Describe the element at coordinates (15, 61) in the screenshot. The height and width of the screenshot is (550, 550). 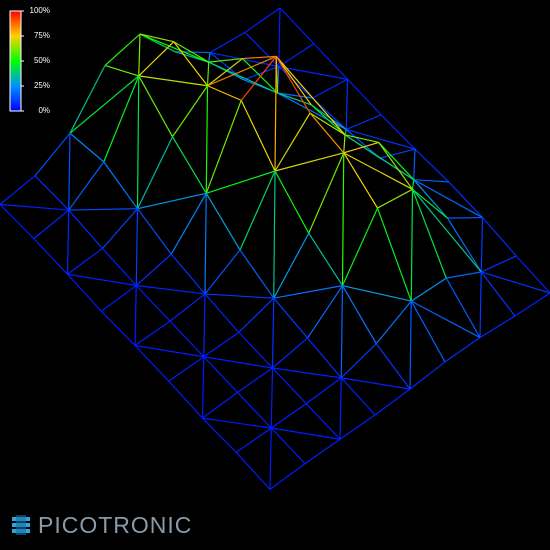
I see `colorbar-ramp` at that location.